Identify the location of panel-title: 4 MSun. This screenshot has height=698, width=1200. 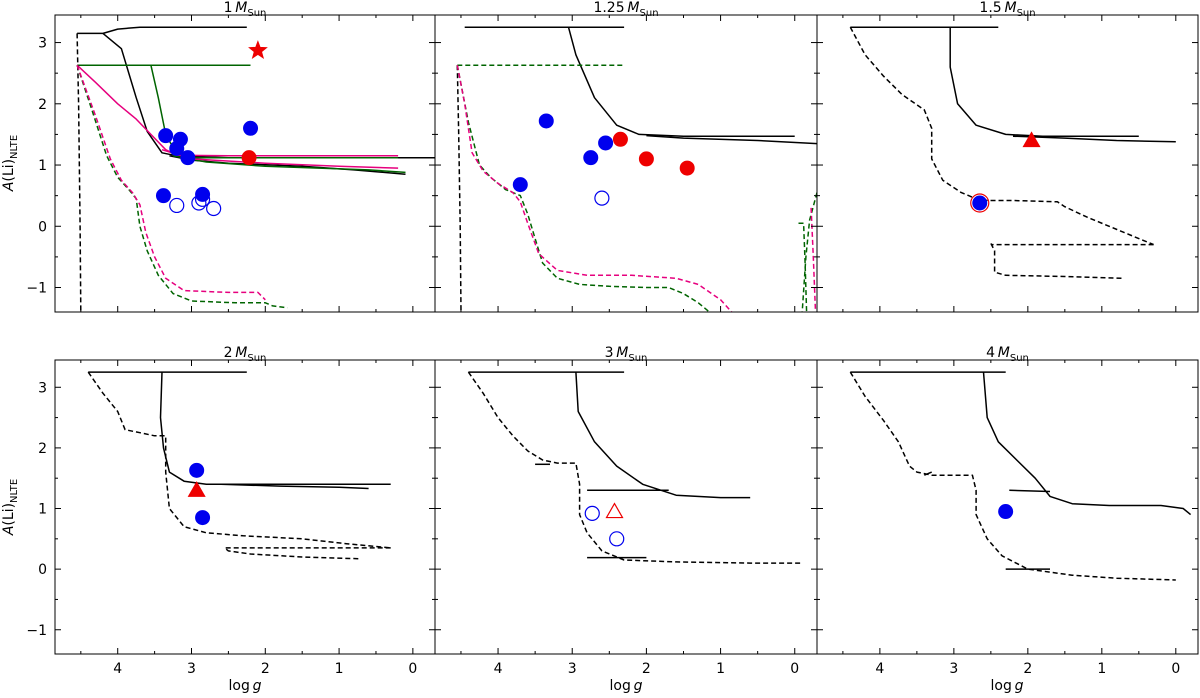
(1007, 354).